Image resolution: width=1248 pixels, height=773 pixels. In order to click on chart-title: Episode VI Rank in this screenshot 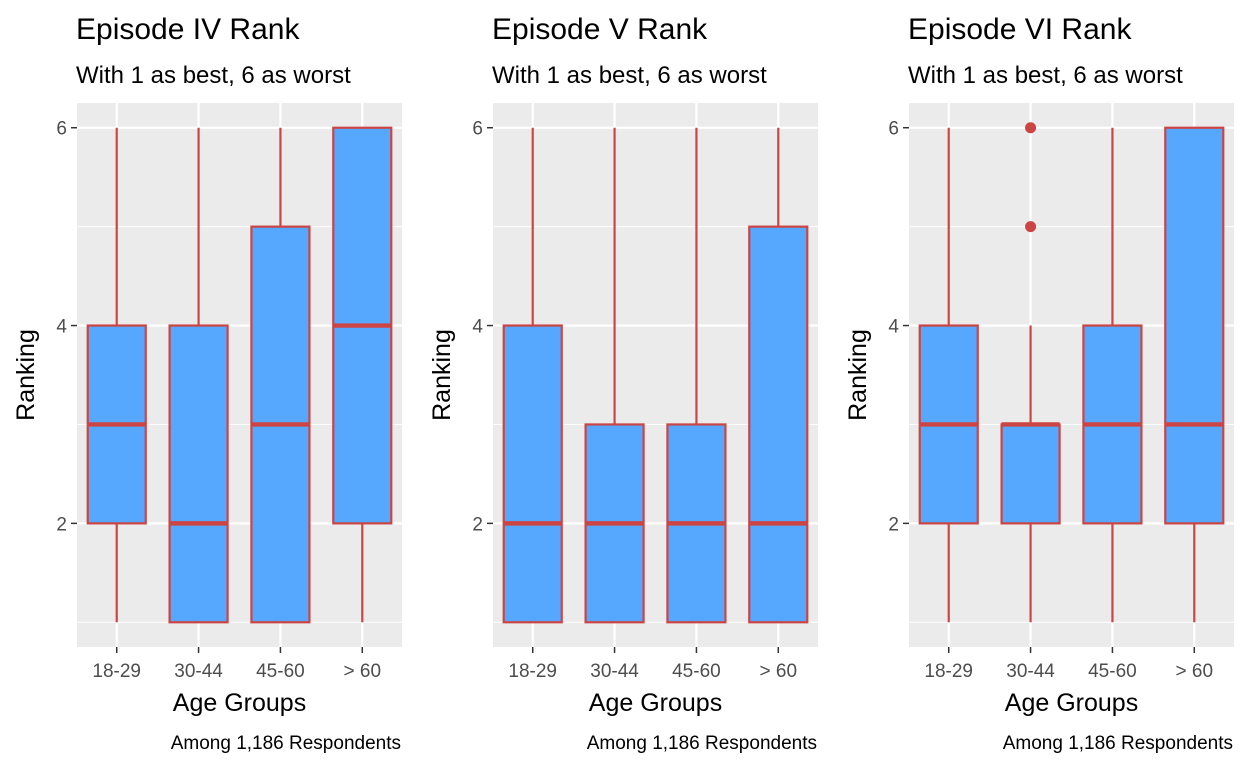, I will do `click(1020, 29)`.